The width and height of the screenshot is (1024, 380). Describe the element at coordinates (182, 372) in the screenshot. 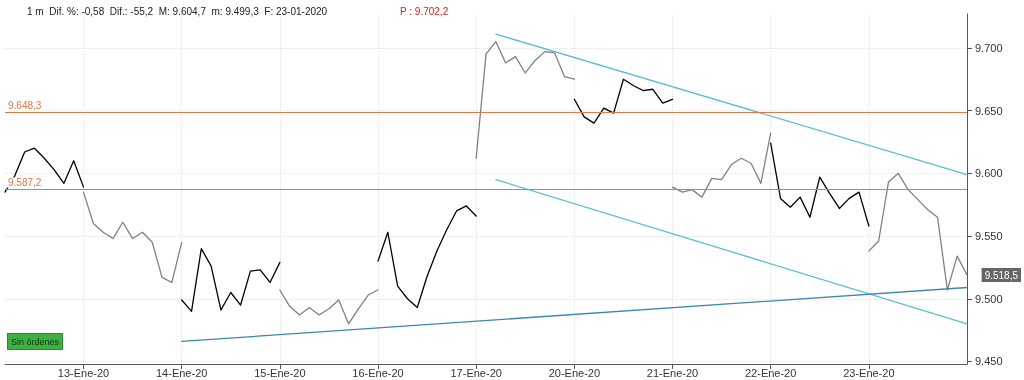

I see `x-tick-label: 14-Ene-20` at that location.